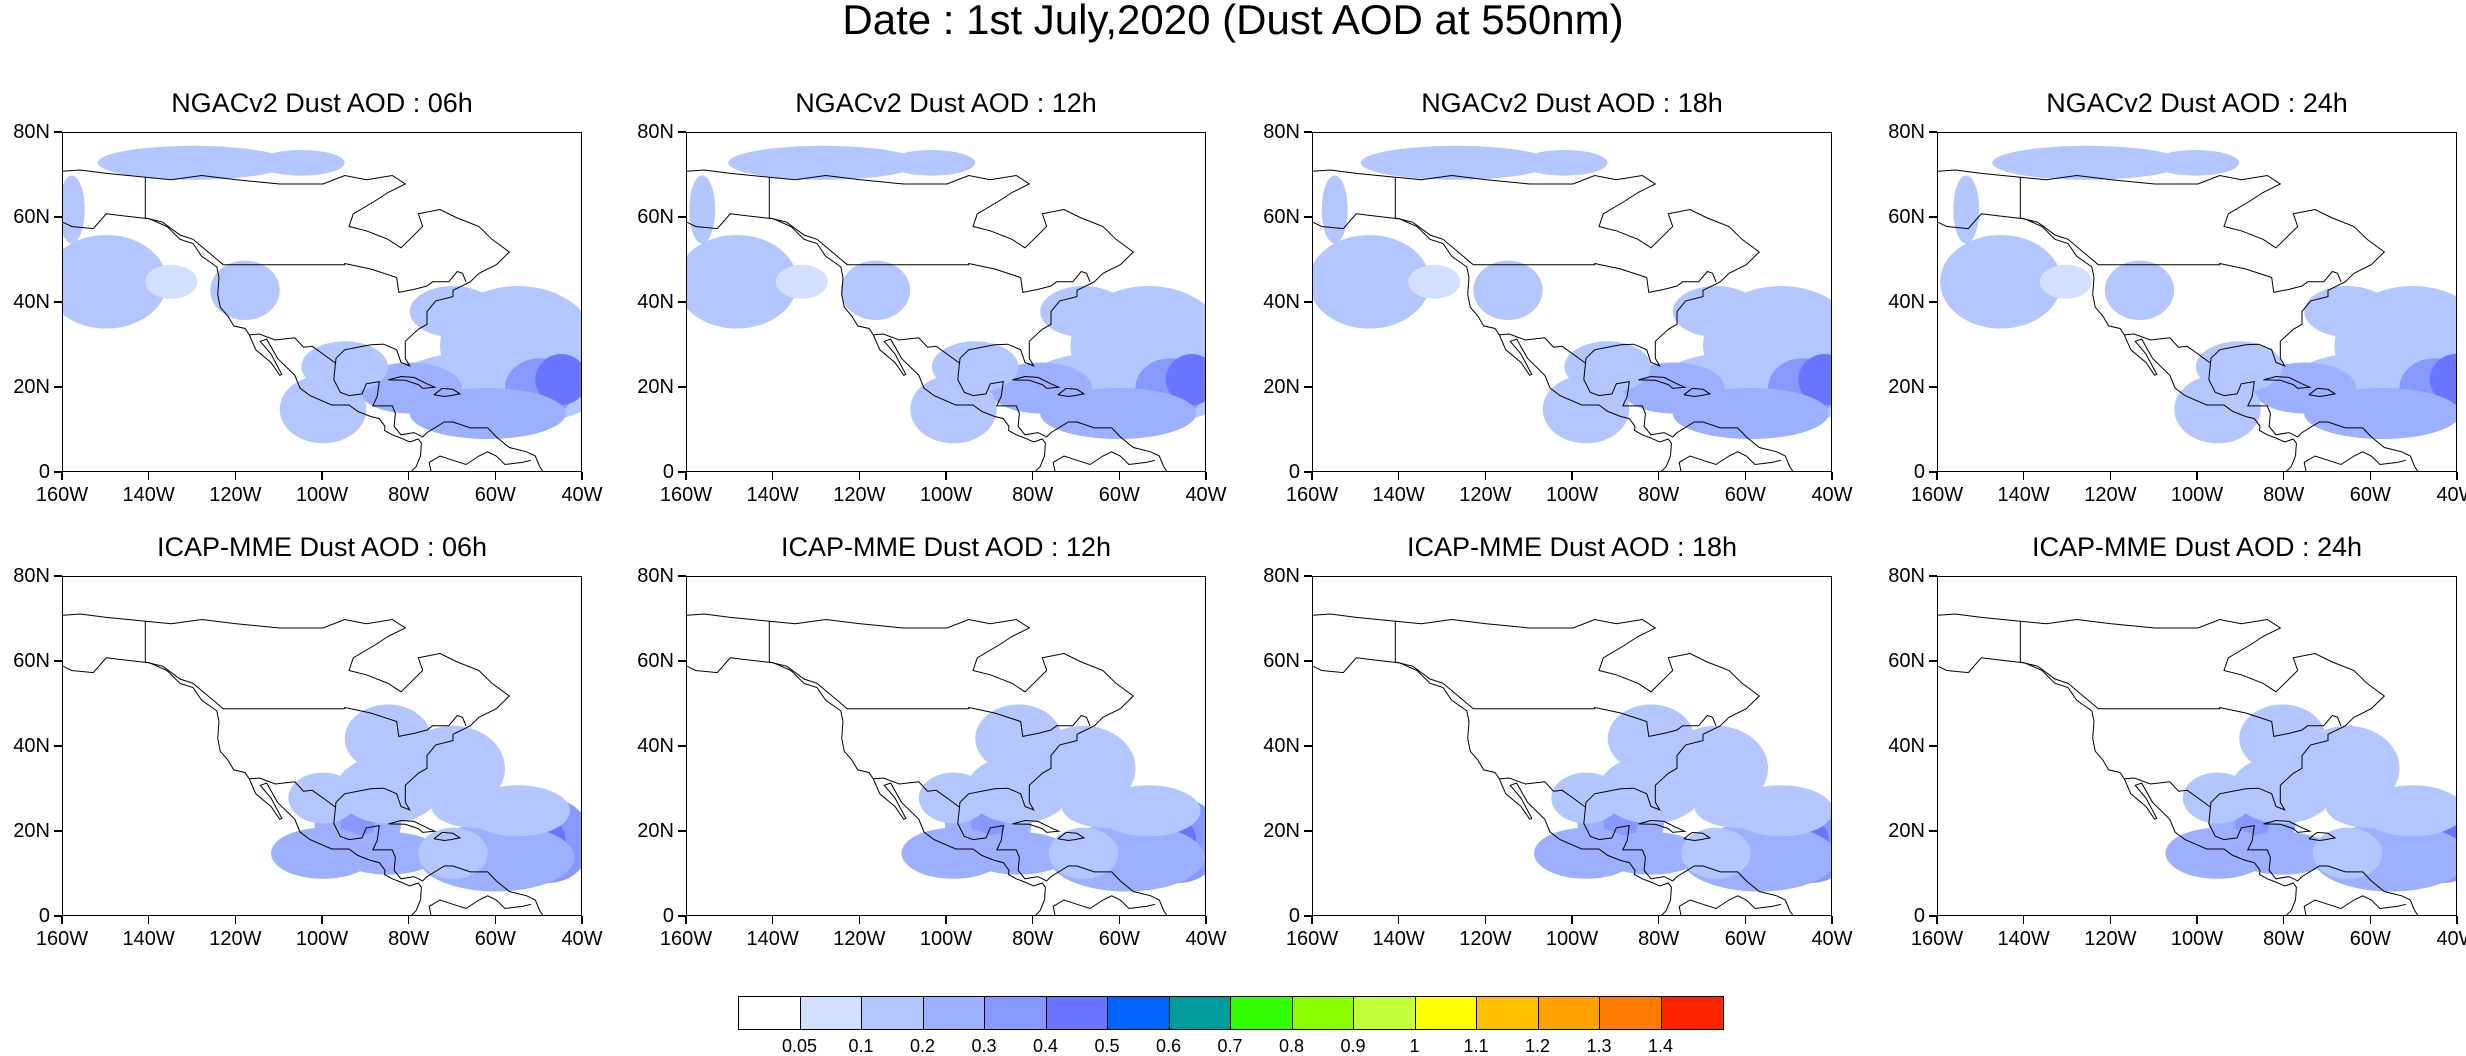 This screenshot has width=2466, height=1056. What do you see at coordinates (1107, 1046) in the screenshot?
I see `colorbar-label: 0.5` at bounding box center [1107, 1046].